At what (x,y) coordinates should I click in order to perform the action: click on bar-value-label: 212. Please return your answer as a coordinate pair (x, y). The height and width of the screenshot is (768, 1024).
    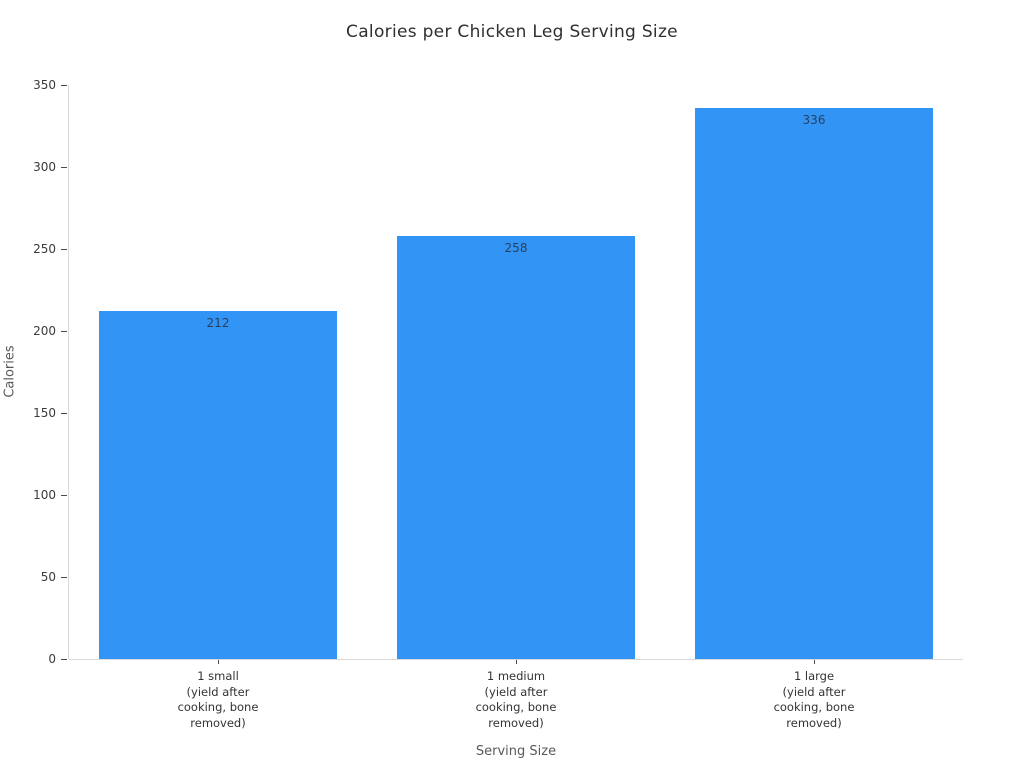
    Looking at the image, I should click on (218, 323).